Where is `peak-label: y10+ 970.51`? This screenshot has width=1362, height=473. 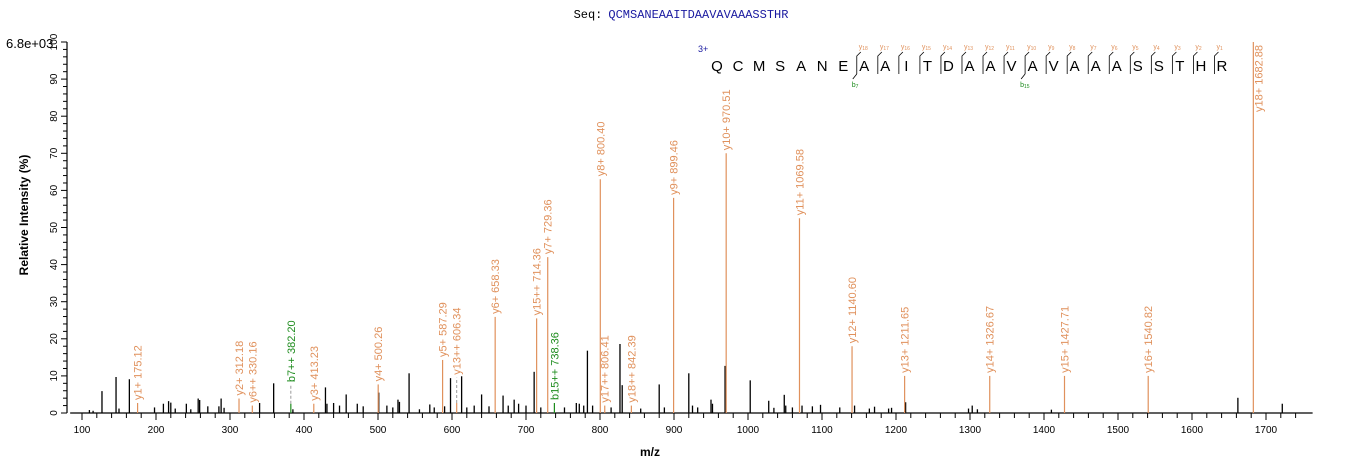 peak-label: y10+ 970.51 is located at coordinates (727, 119).